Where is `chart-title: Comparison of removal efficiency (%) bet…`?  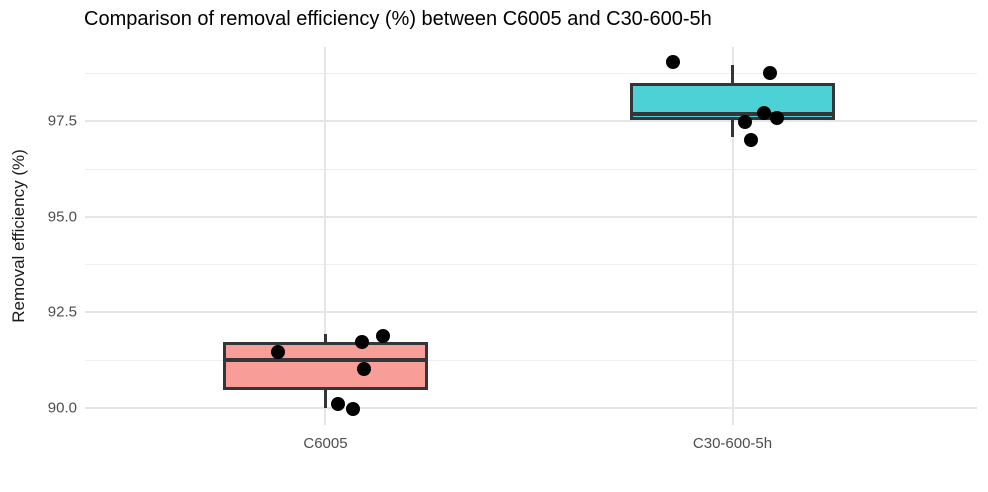 chart-title: Comparison of removal efficiency (%) bet… is located at coordinates (398, 19).